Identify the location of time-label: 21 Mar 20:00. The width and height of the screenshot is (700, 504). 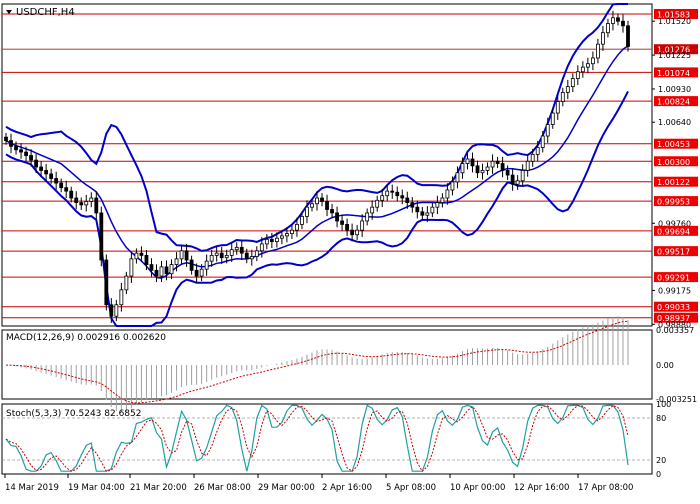
(158, 488).